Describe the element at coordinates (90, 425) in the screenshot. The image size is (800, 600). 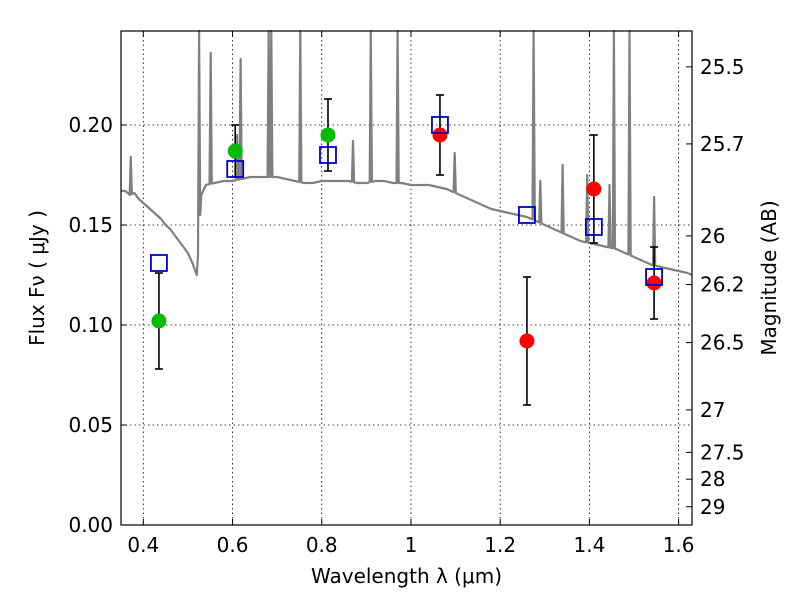
I see `y-tick-label: 0.05` at that location.